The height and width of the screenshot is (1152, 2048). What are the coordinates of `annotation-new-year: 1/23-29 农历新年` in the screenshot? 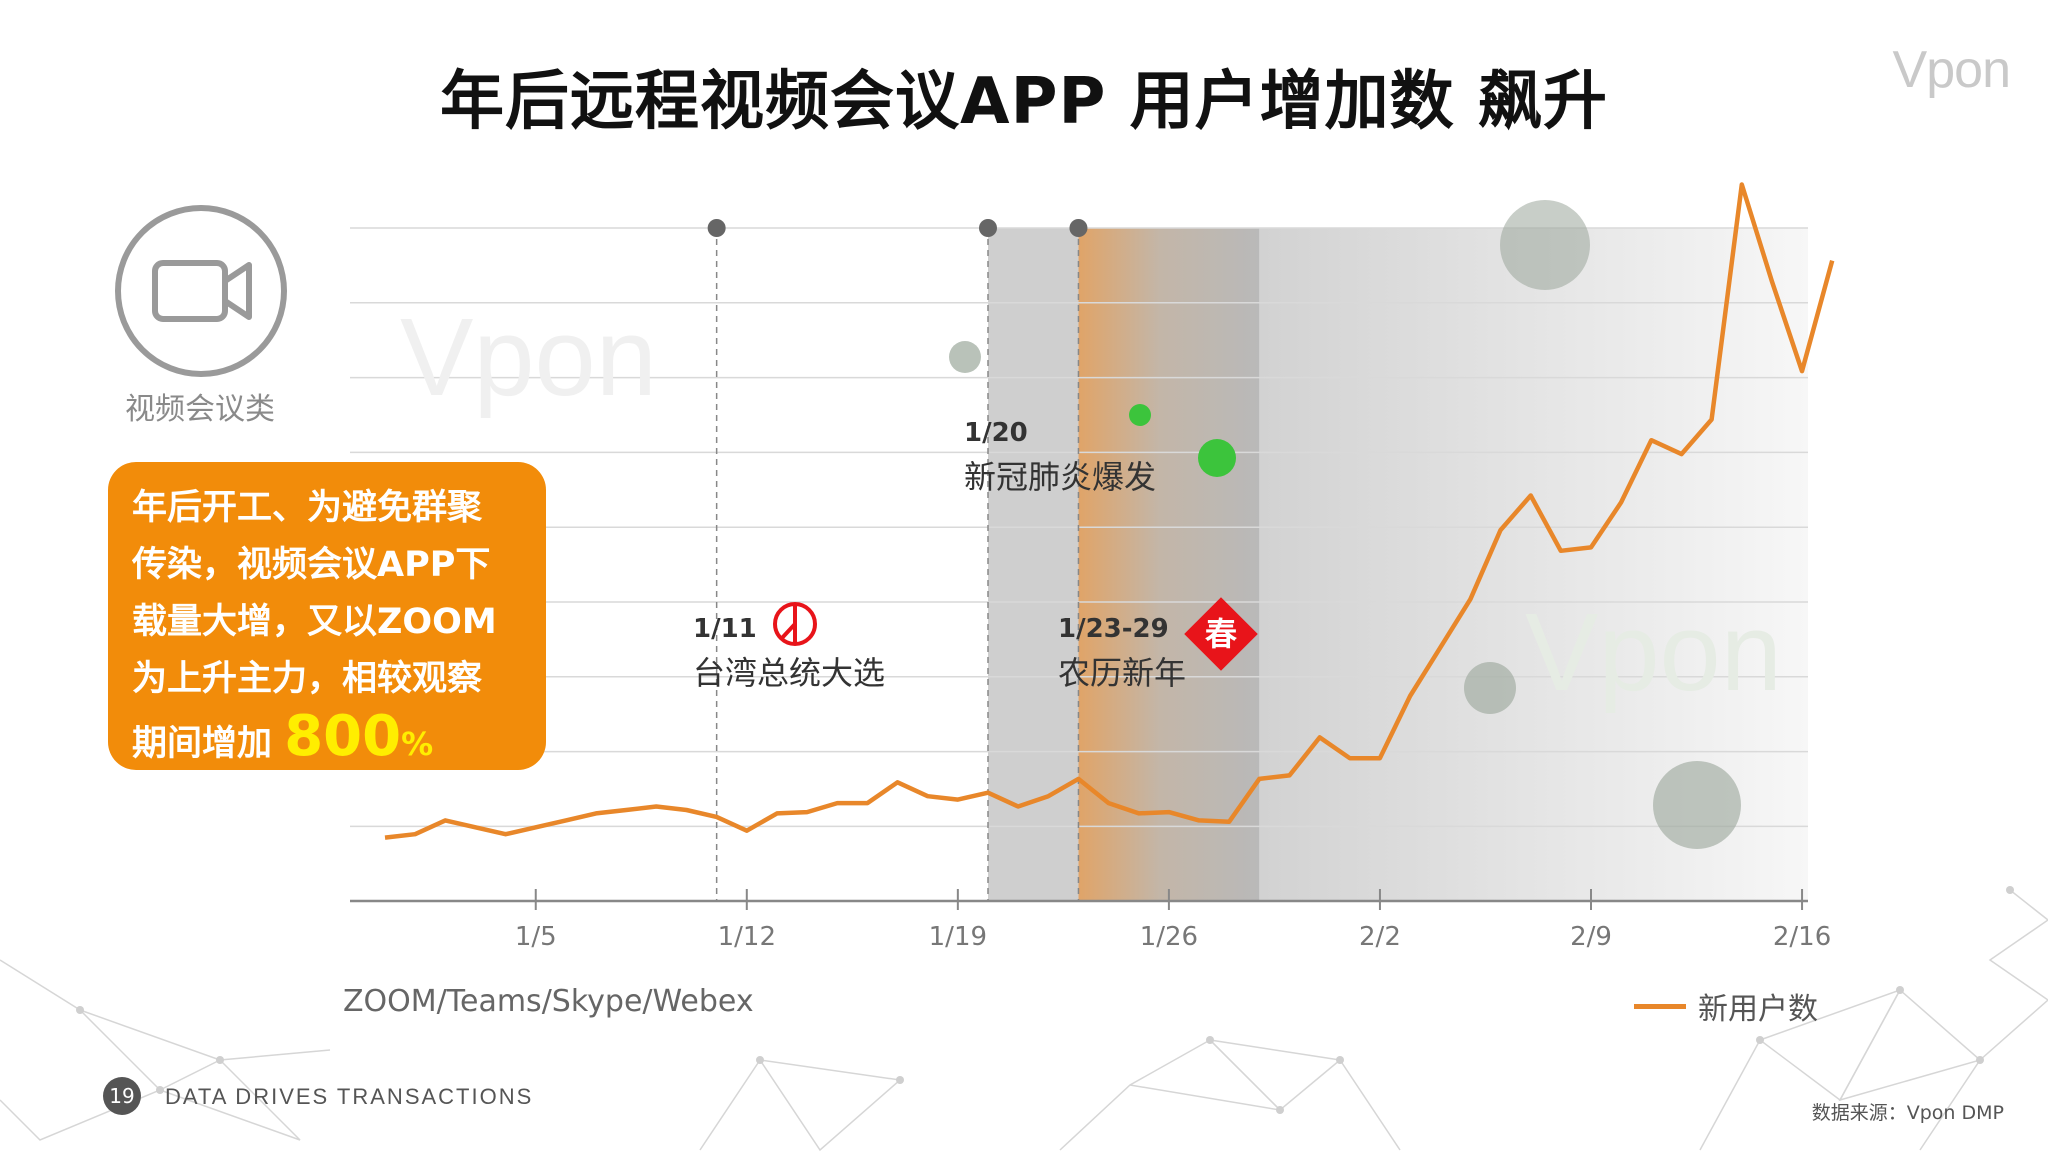 It's located at (1122, 654).